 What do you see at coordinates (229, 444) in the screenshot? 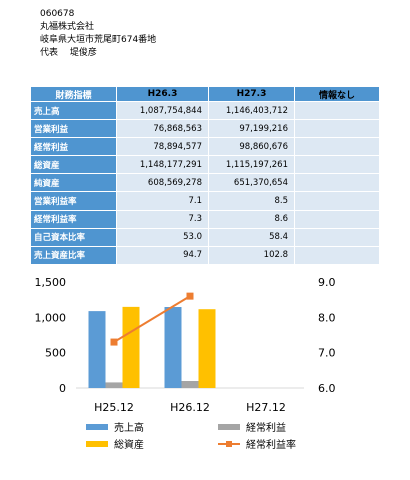
I see `legend-swatch-marker` at bounding box center [229, 444].